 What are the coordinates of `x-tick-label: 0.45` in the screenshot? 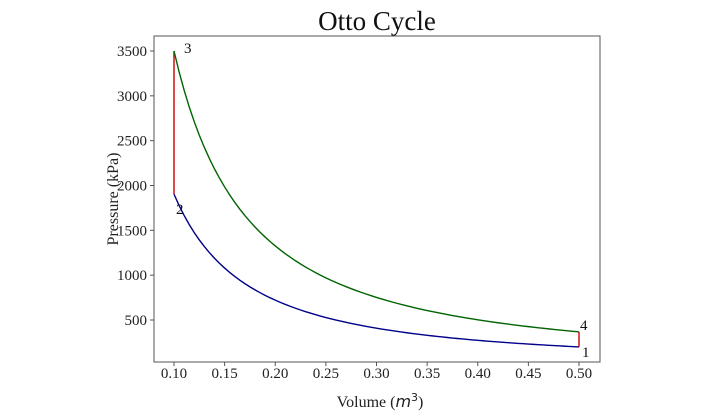 It's located at (528, 374).